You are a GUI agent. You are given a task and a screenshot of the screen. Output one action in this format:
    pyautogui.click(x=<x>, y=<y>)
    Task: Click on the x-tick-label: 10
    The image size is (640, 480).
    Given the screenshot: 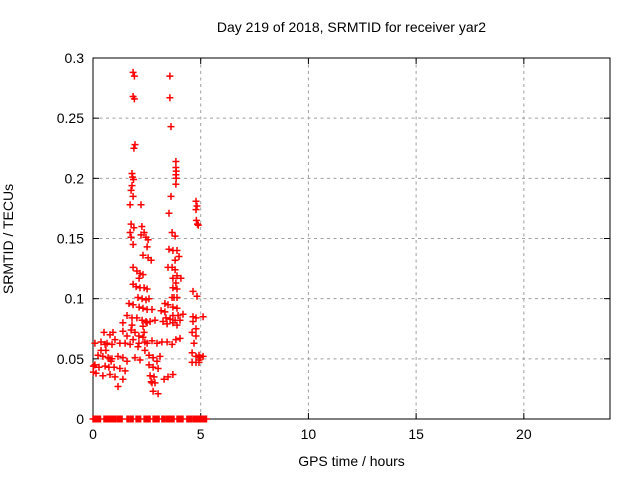 What is the action you would take?
    pyautogui.click(x=309, y=434)
    